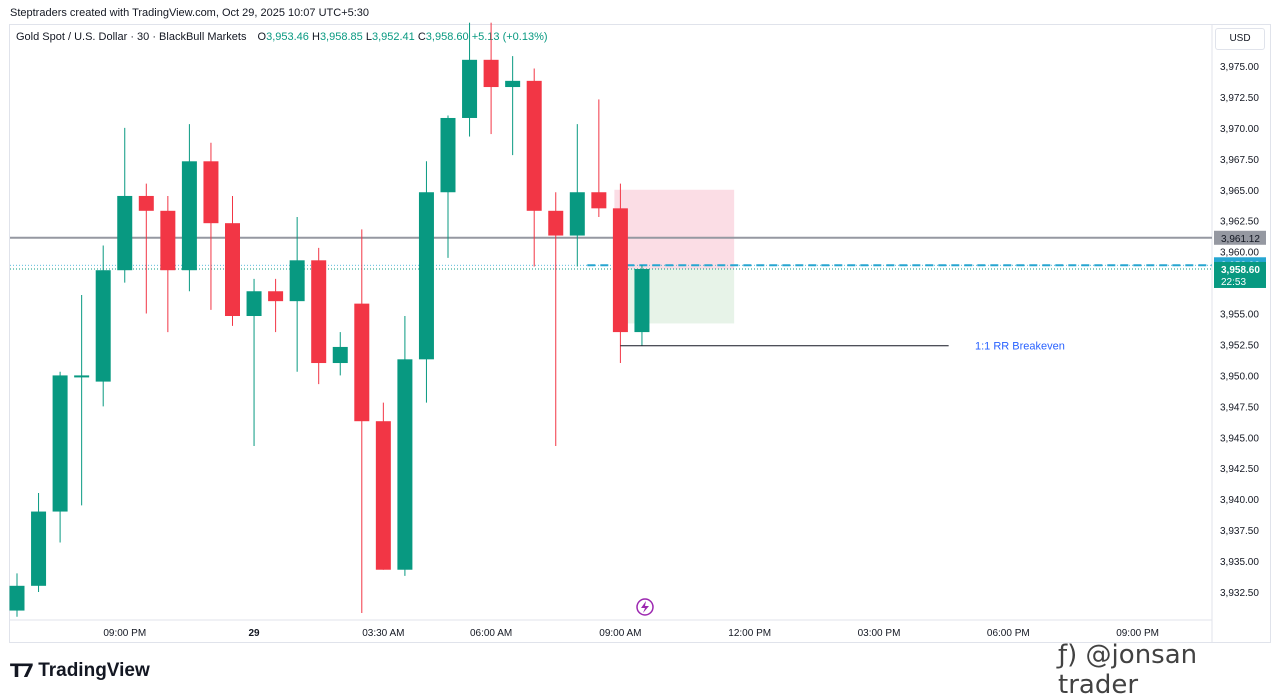 The height and width of the screenshot is (700, 1280). Describe the element at coordinates (1239, 315) in the screenshot. I see `y-tick-label: 3,955.00` at that location.